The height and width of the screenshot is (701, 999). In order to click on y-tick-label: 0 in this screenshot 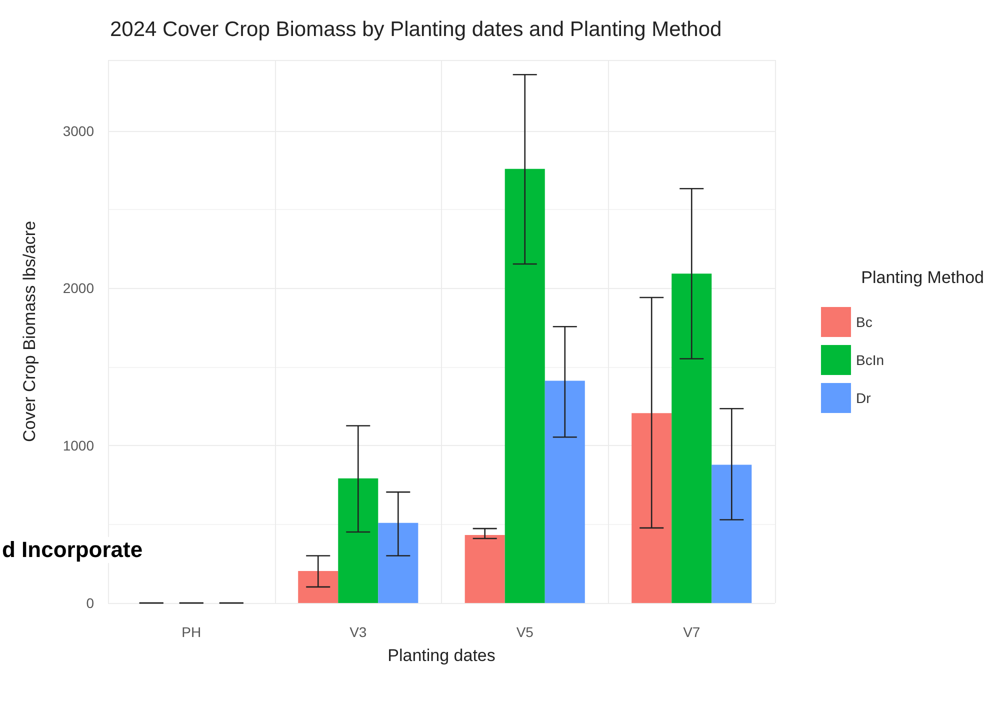, I will do `click(90, 603)`.